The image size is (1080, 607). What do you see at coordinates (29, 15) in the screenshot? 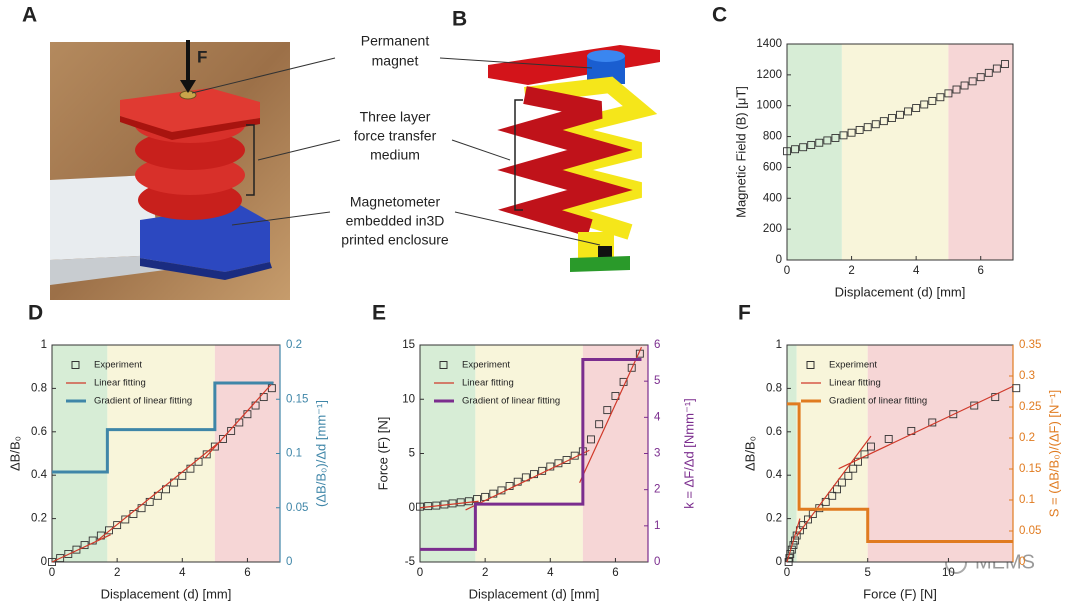
I see `panel-label: A` at bounding box center [29, 15].